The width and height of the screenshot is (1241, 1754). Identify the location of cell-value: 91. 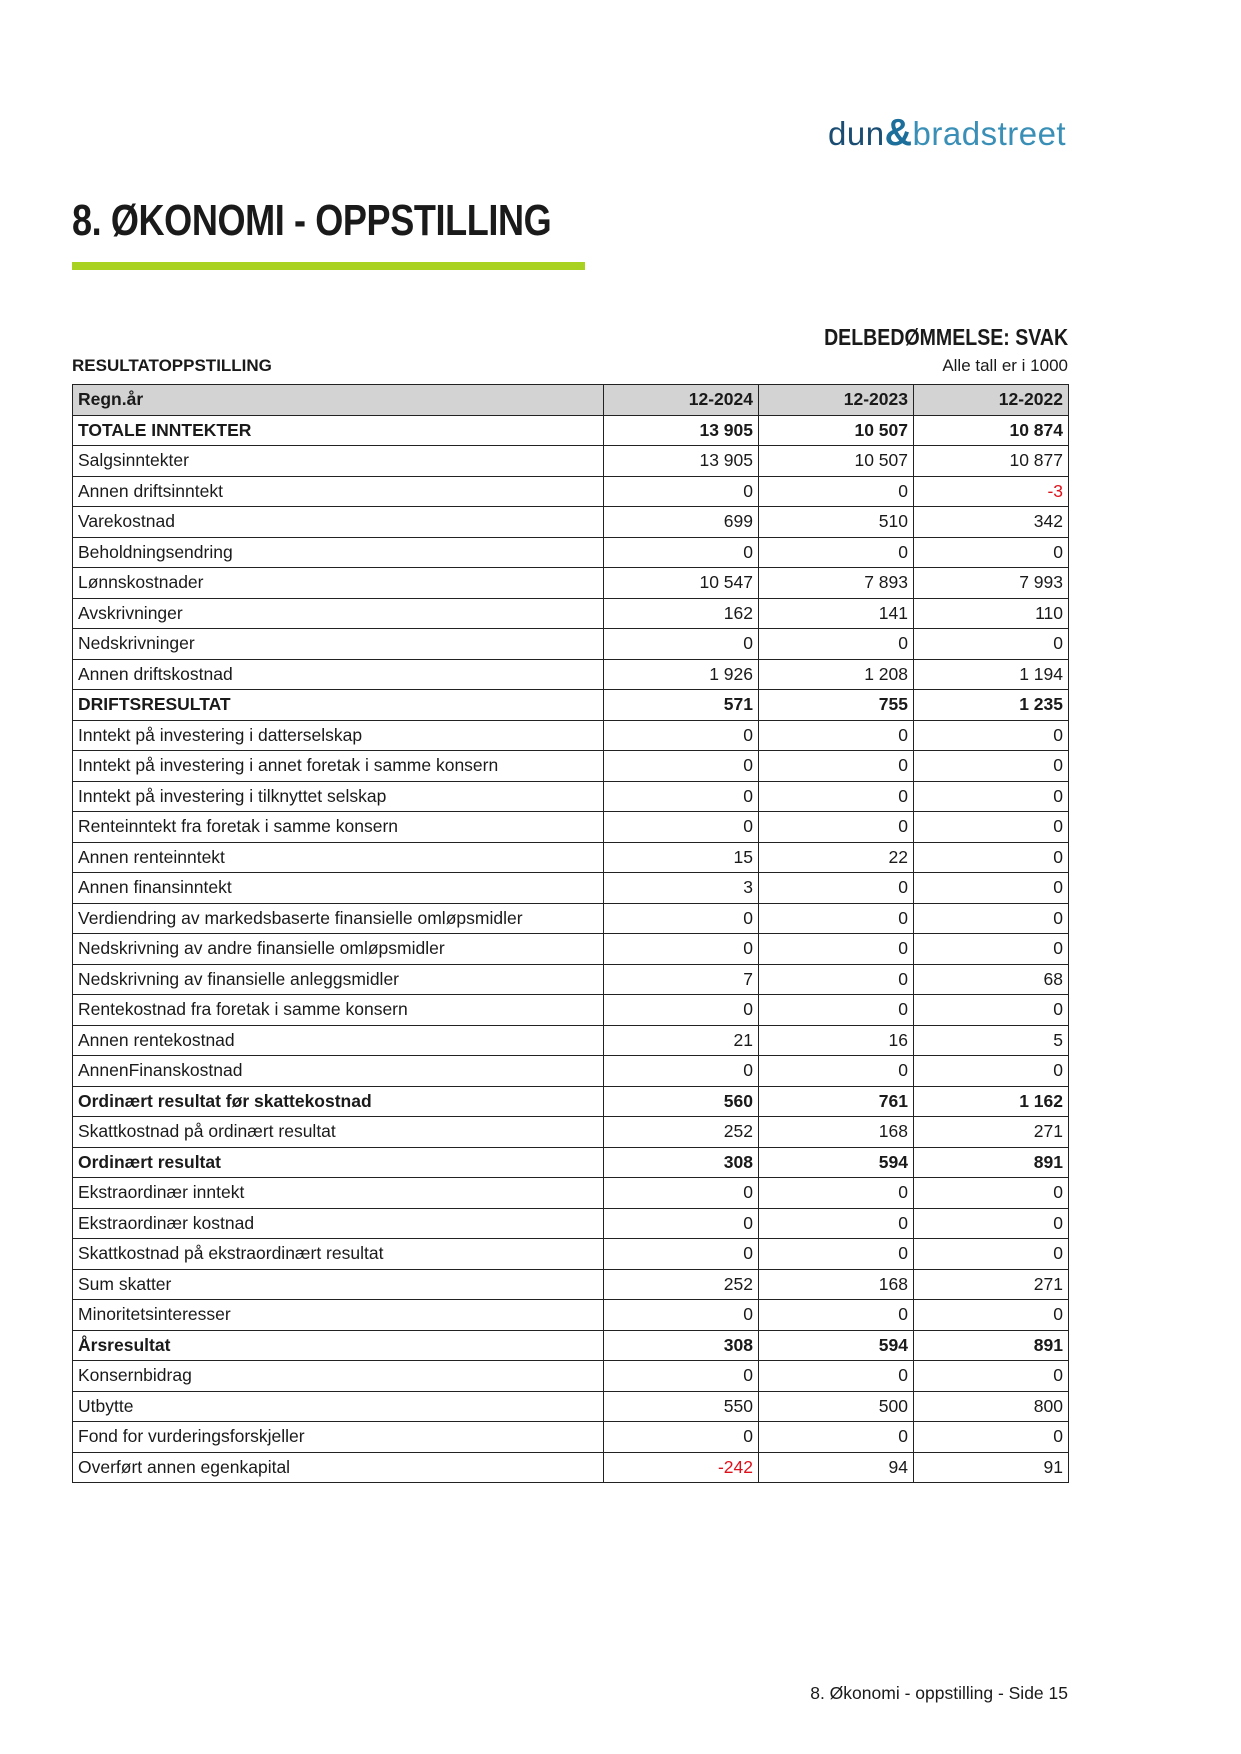
(991, 1467).